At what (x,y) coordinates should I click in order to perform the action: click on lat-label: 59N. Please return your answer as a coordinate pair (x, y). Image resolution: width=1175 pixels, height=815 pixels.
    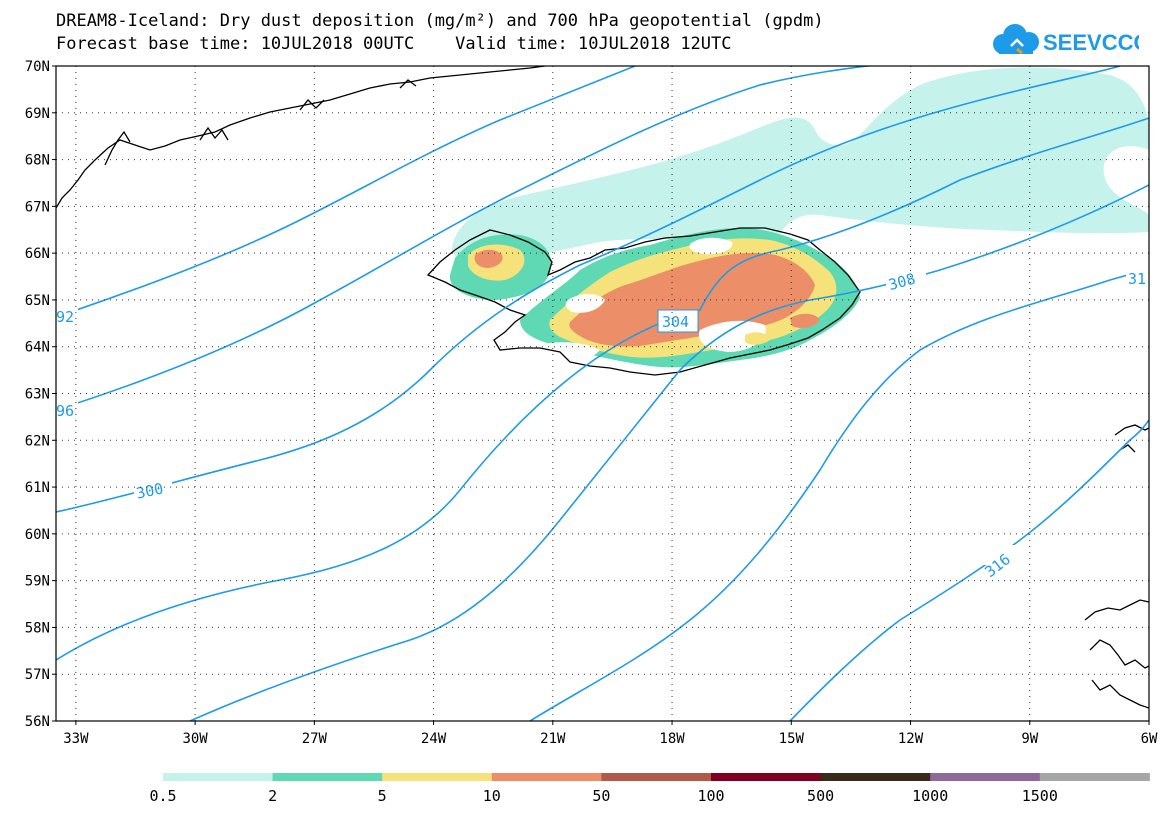
    Looking at the image, I should click on (37, 582).